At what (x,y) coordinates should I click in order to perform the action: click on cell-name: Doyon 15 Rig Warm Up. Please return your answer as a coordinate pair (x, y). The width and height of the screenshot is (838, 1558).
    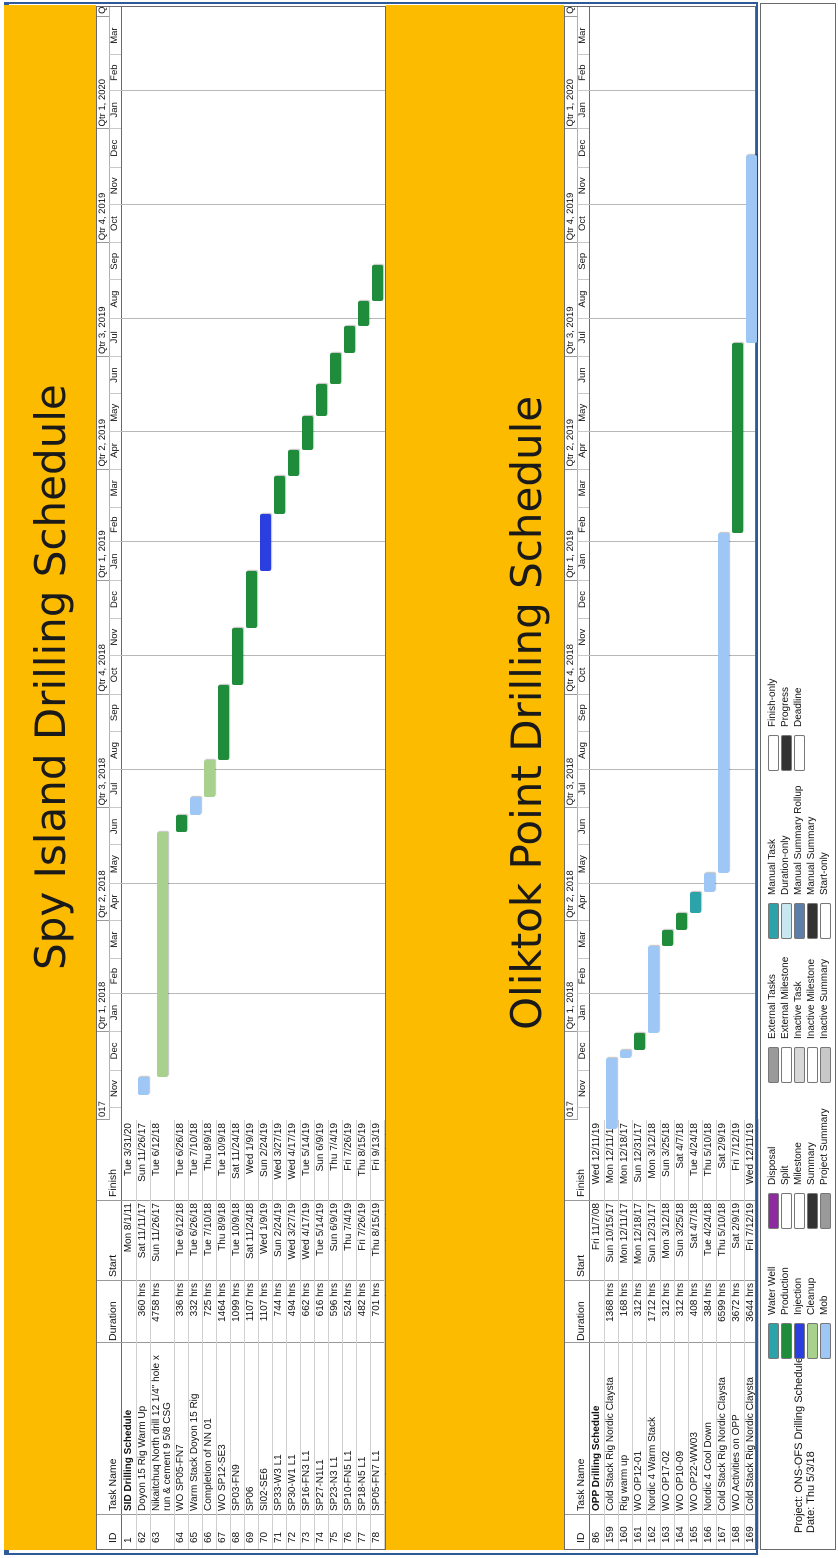
    Looking at the image, I should click on (142, 1458).